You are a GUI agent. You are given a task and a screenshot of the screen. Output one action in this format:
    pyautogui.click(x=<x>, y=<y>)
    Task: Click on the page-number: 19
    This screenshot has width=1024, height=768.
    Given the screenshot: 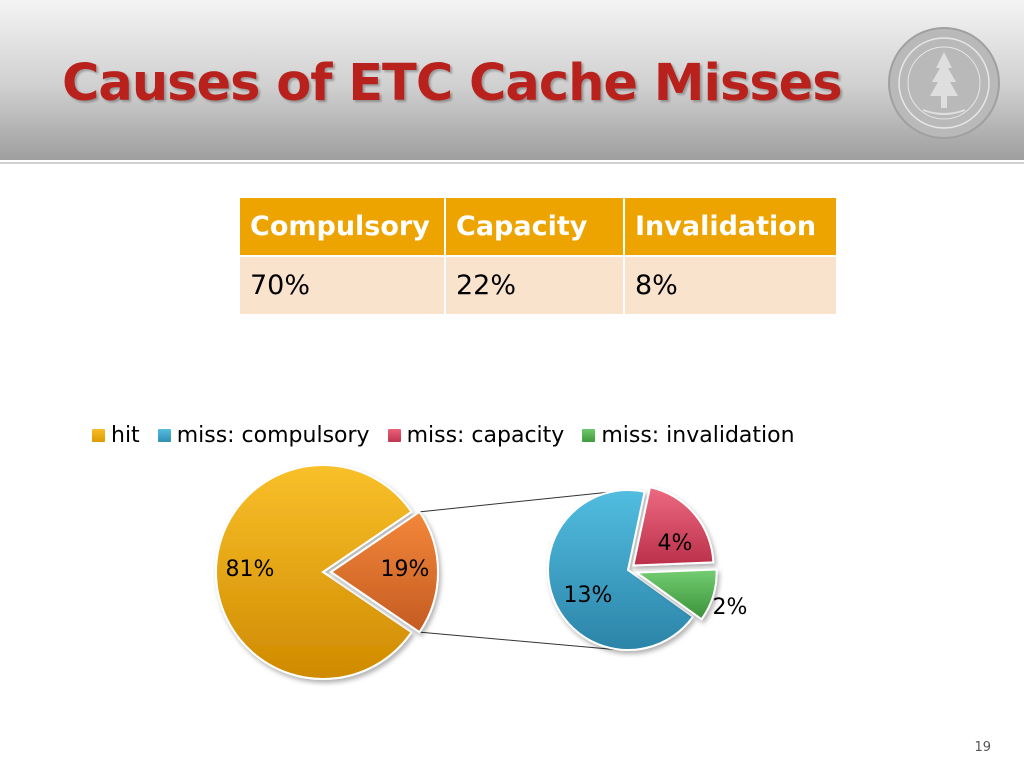 What is the action you would take?
    pyautogui.click(x=982, y=747)
    